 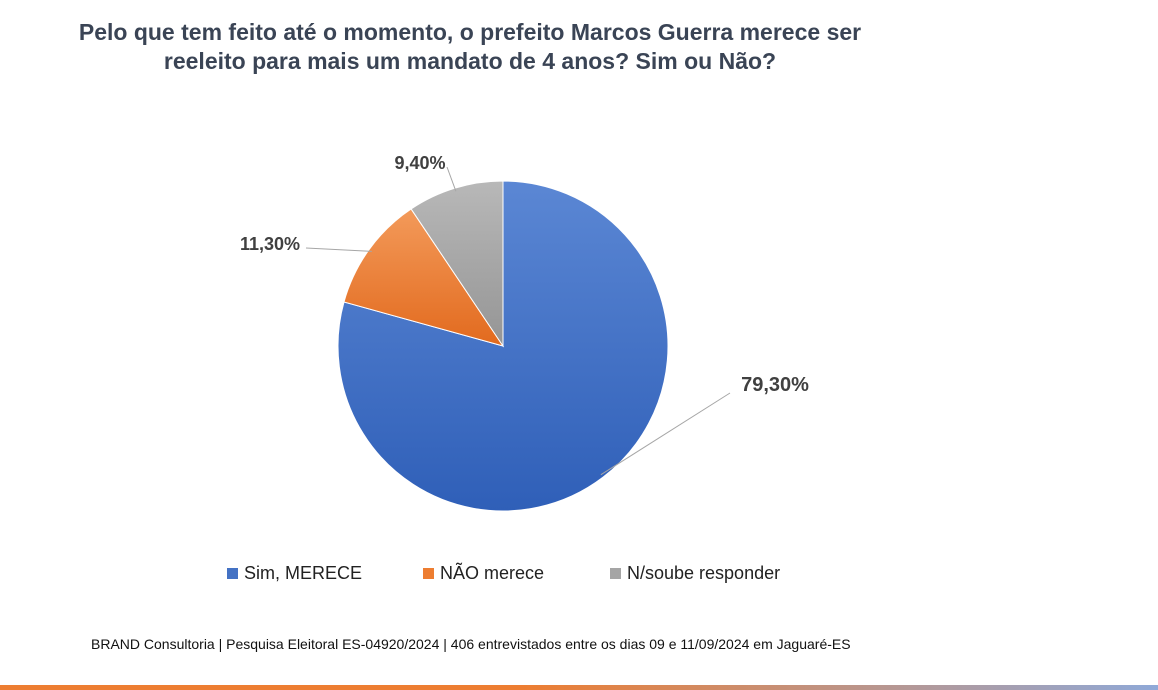 I want to click on legend-item-nao: NÃO merece, so click(x=483, y=573).